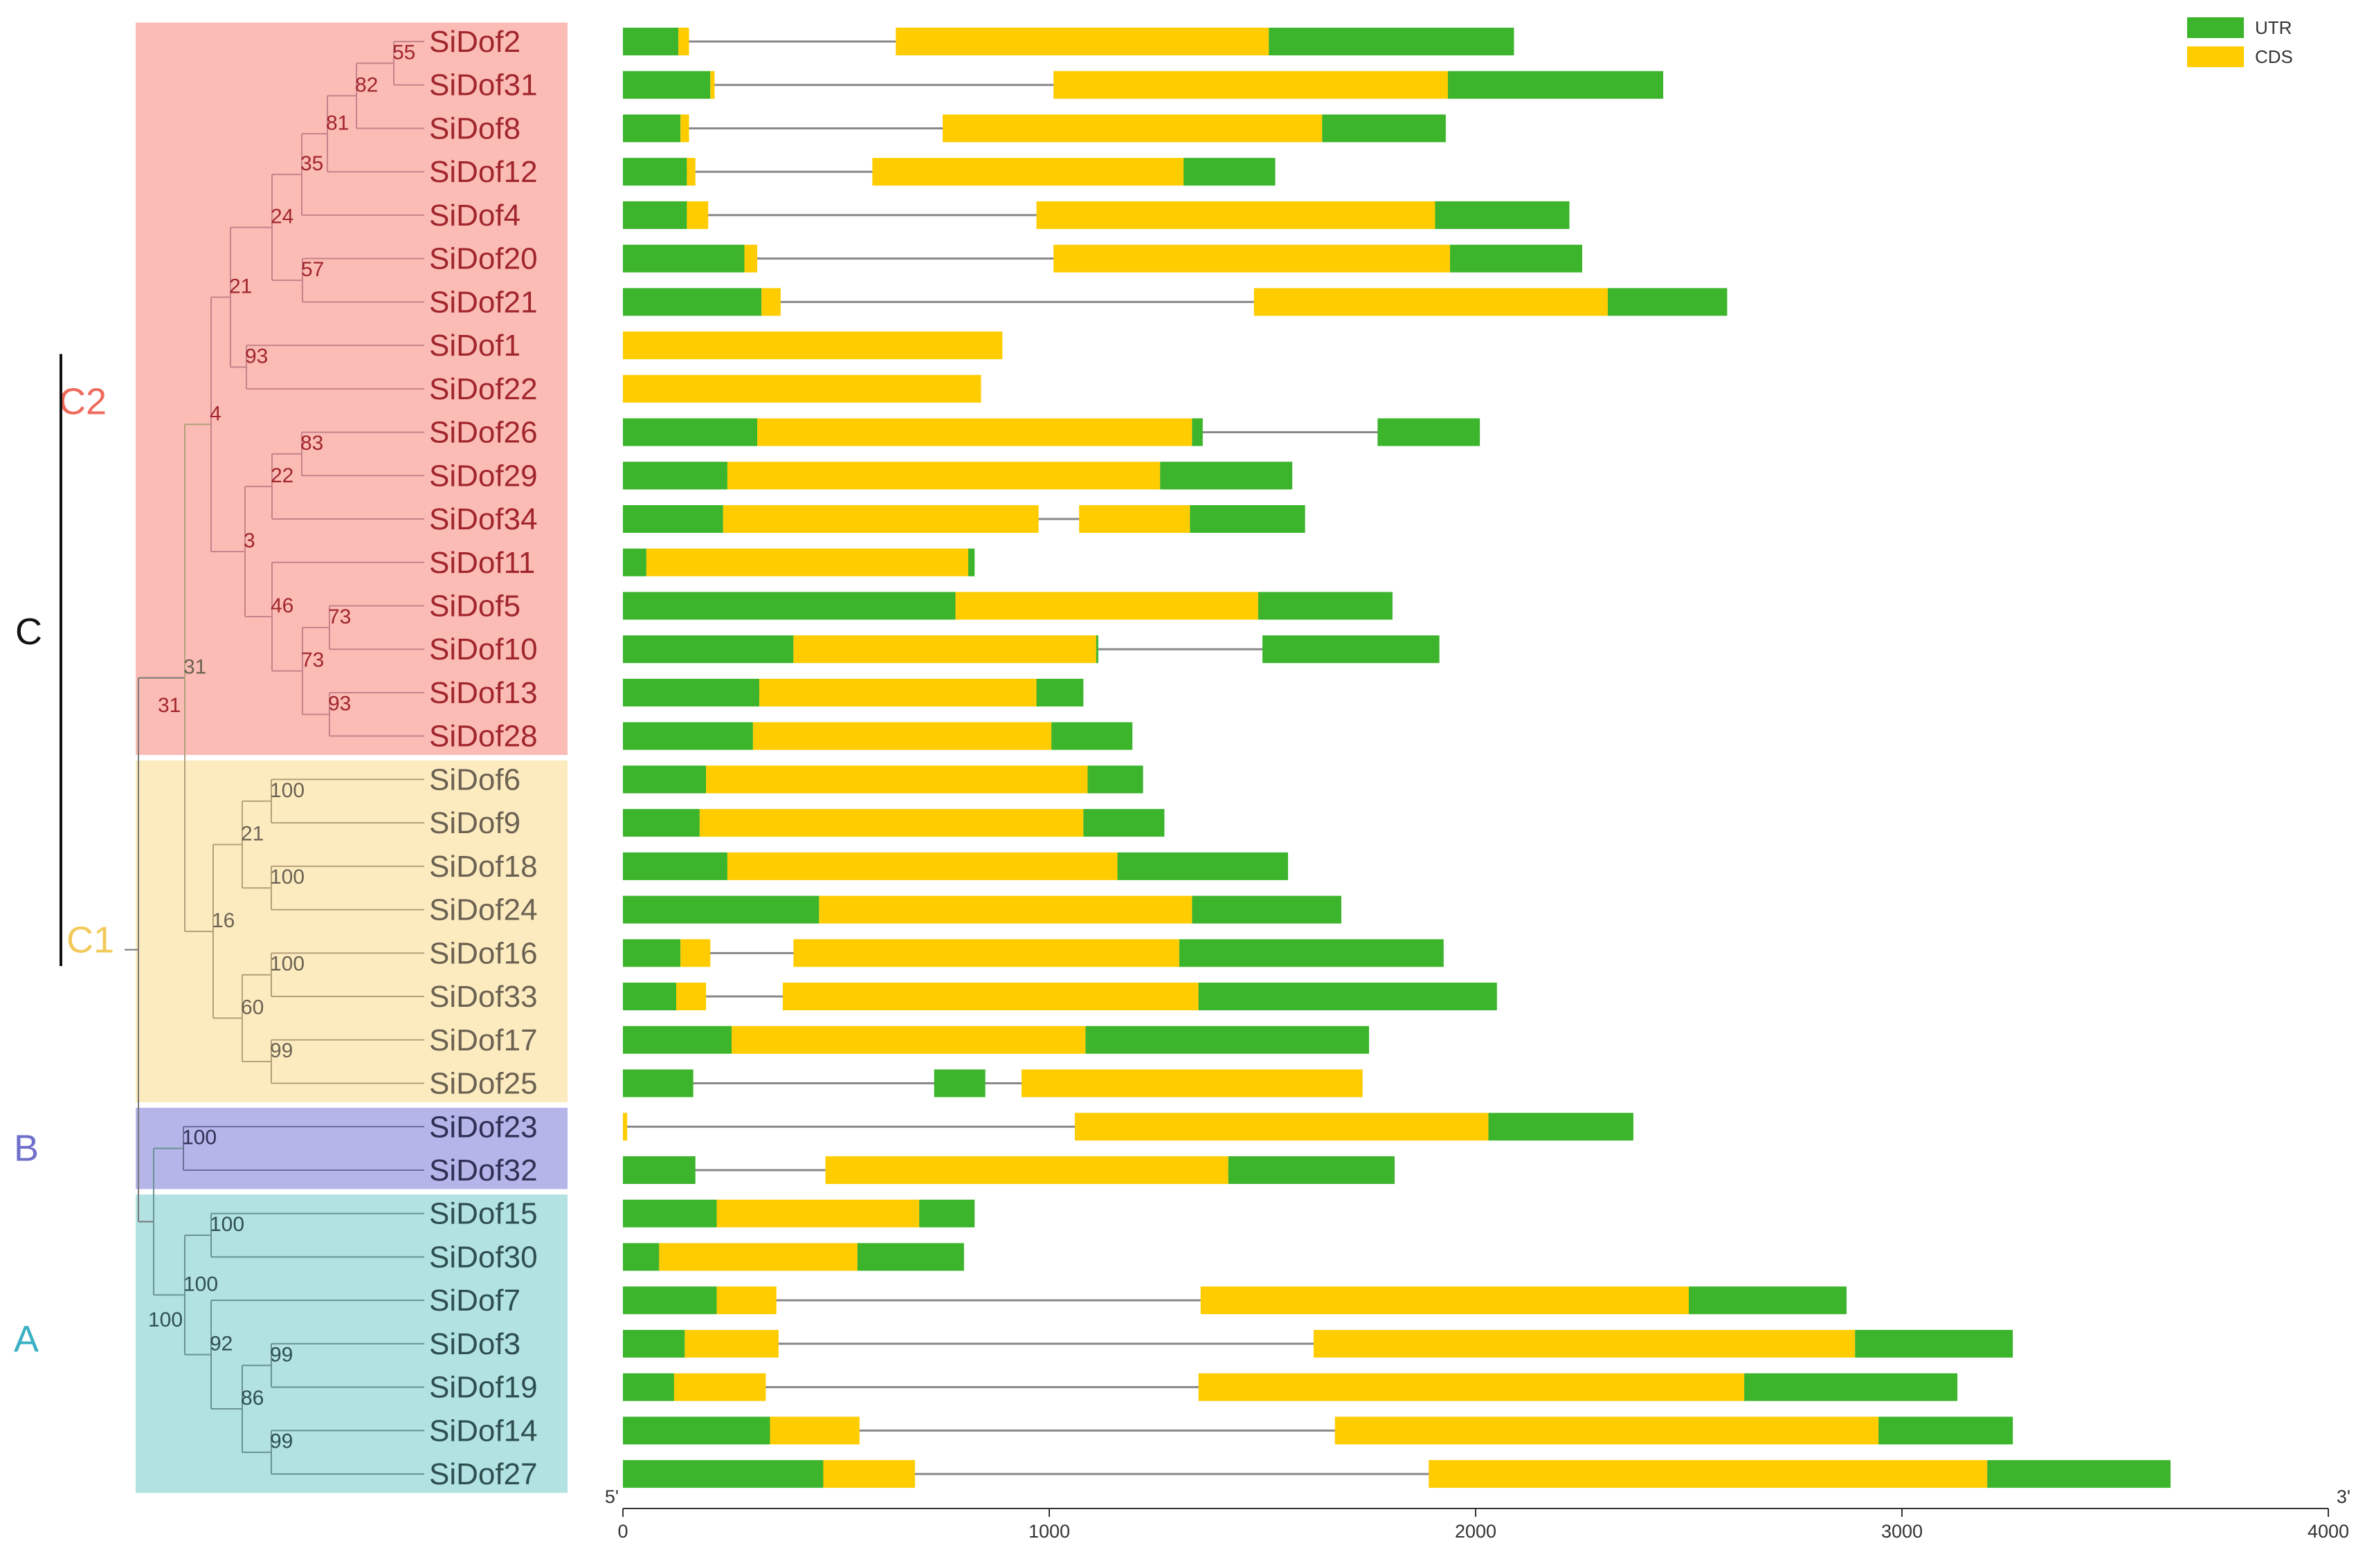 The image size is (2374, 1568). I want to click on gene-label-sidof2: SiDof2, so click(474, 42).